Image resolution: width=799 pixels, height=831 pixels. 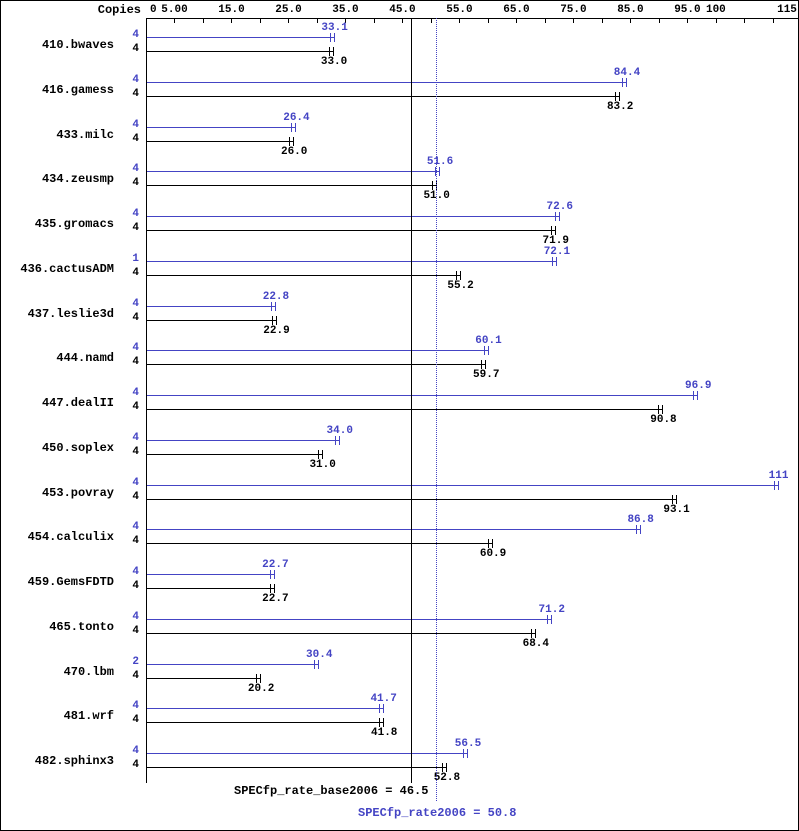 I want to click on peak-value-label: 72.1, so click(x=557, y=251).